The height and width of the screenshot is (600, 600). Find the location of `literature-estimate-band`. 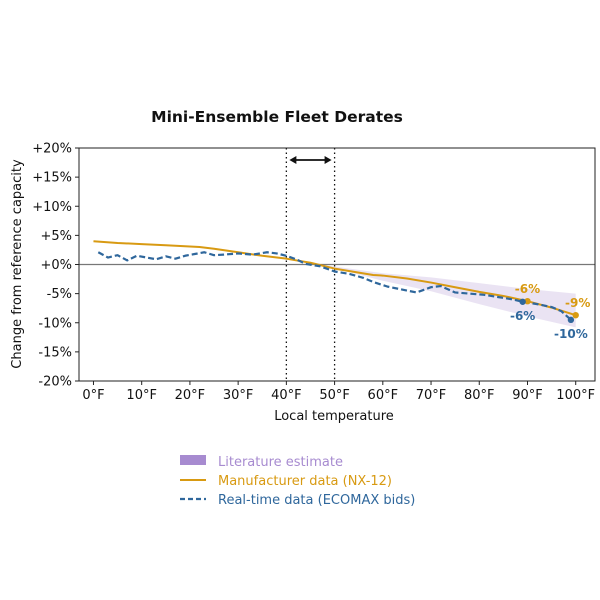

literature-estimate-band is located at coordinates (448, 296).